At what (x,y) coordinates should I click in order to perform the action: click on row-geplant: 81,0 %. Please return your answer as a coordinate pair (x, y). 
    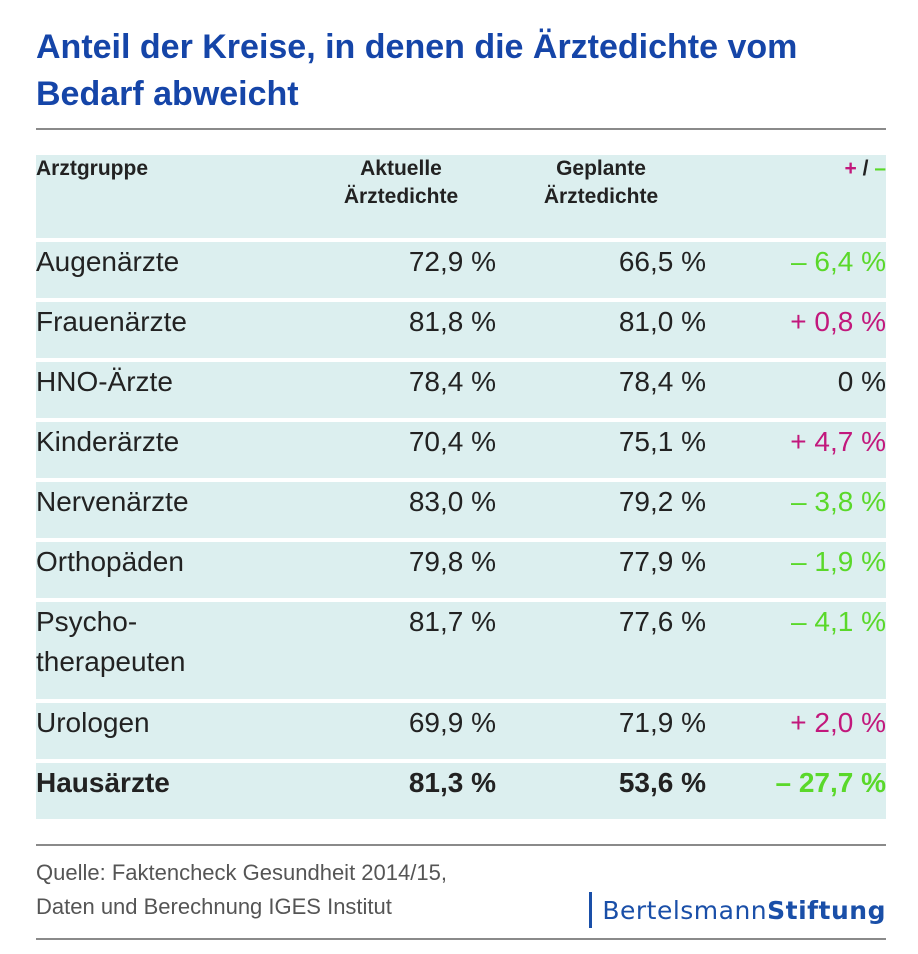
    Looking at the image, I should click on (601, 330).